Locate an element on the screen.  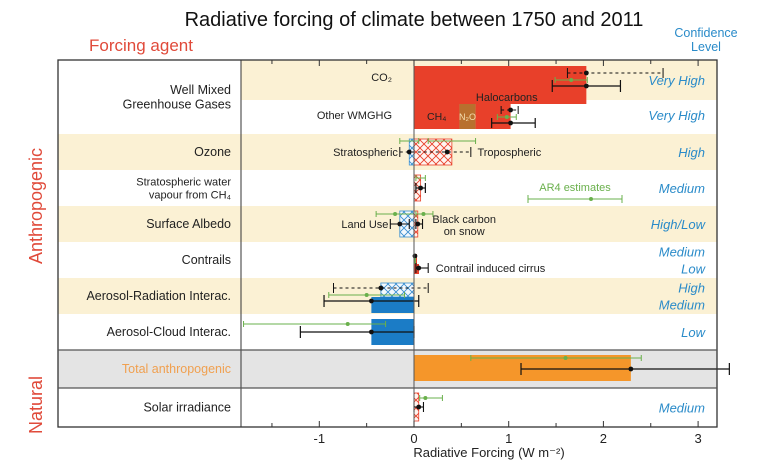
dashed-range is located at coordinates (381, 288).